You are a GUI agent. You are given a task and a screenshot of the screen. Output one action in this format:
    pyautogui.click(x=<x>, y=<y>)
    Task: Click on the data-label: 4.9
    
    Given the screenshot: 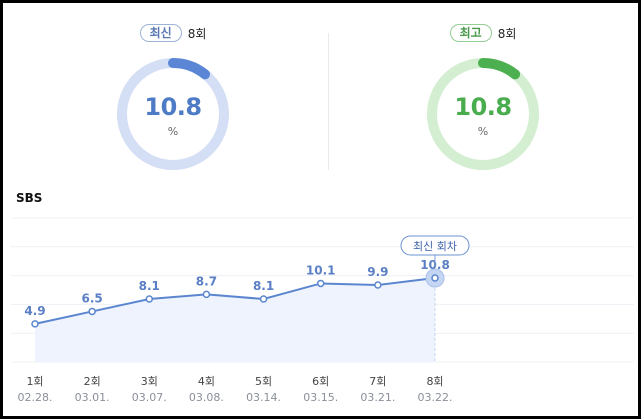 What is the action you would take?
    pyautogui.click(x=34, y=311)
    